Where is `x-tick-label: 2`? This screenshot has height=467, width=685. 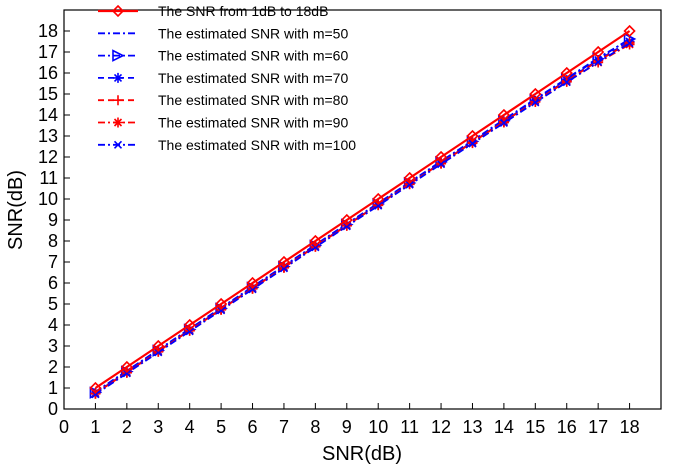
x-tick-label: 2 is located at coordinates (127, 427).